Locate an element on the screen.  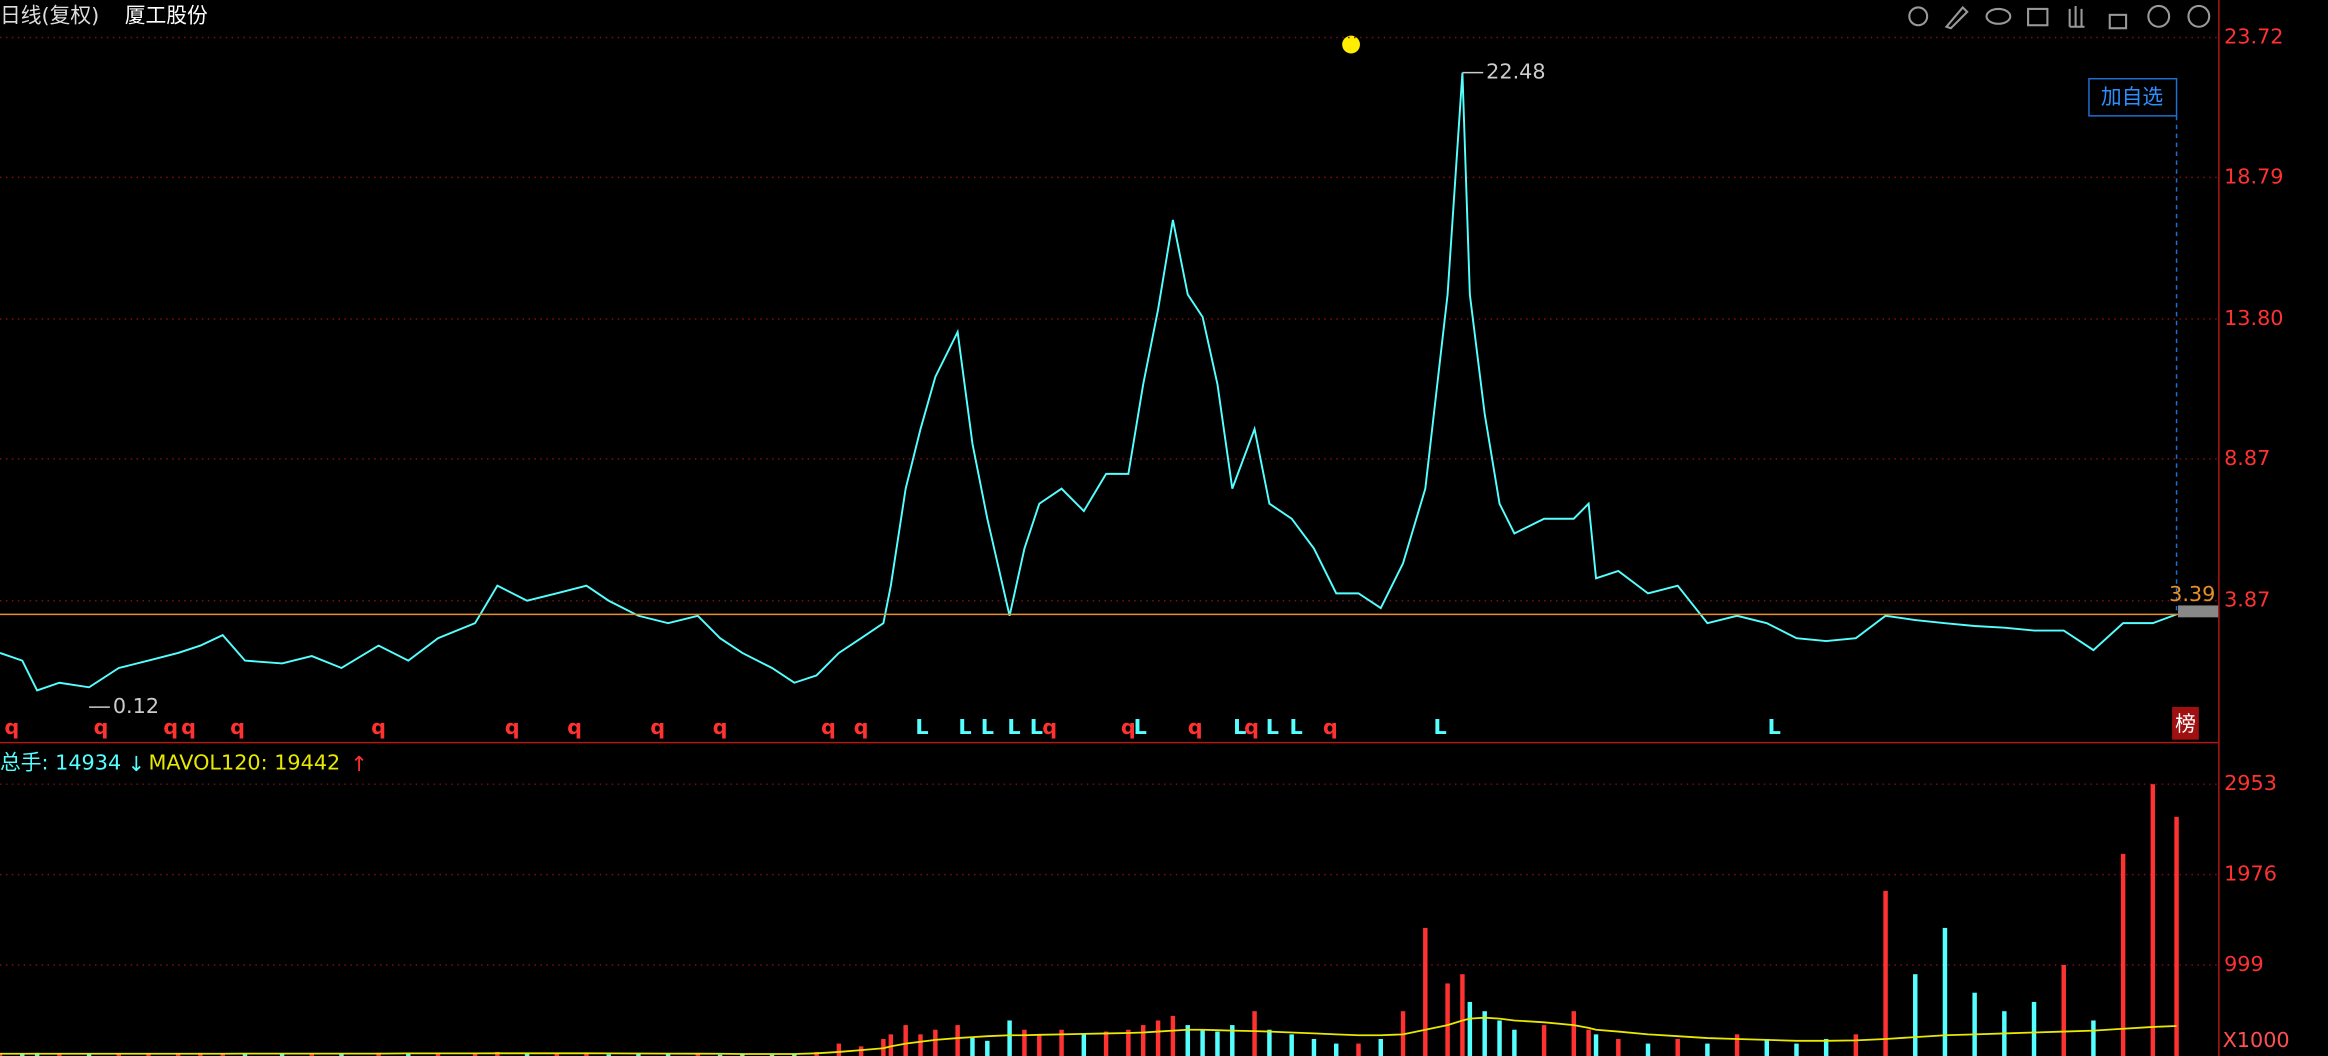
mavol-arrow: ↑ is located at coordinates (358, 764).